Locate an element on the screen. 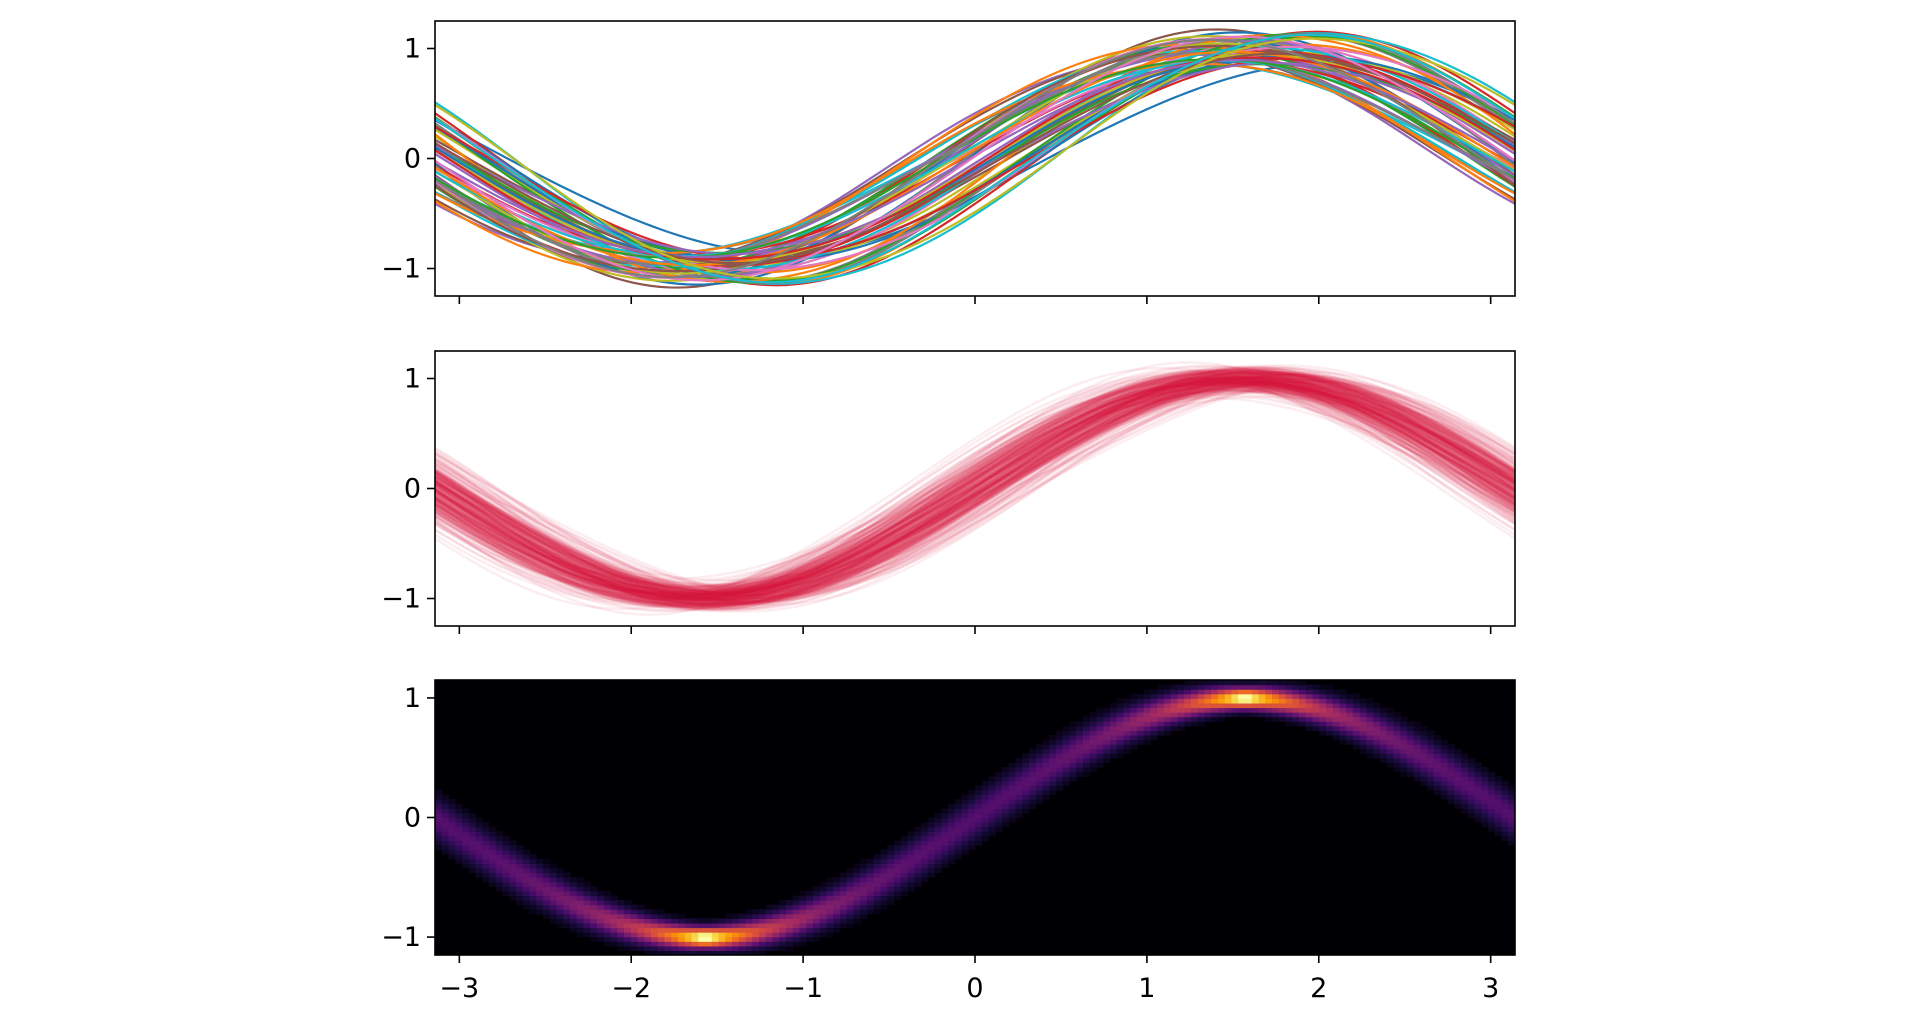 This screenshot has height=1018, width=1905. middle-plot-area is located at coordinates (975, 488).